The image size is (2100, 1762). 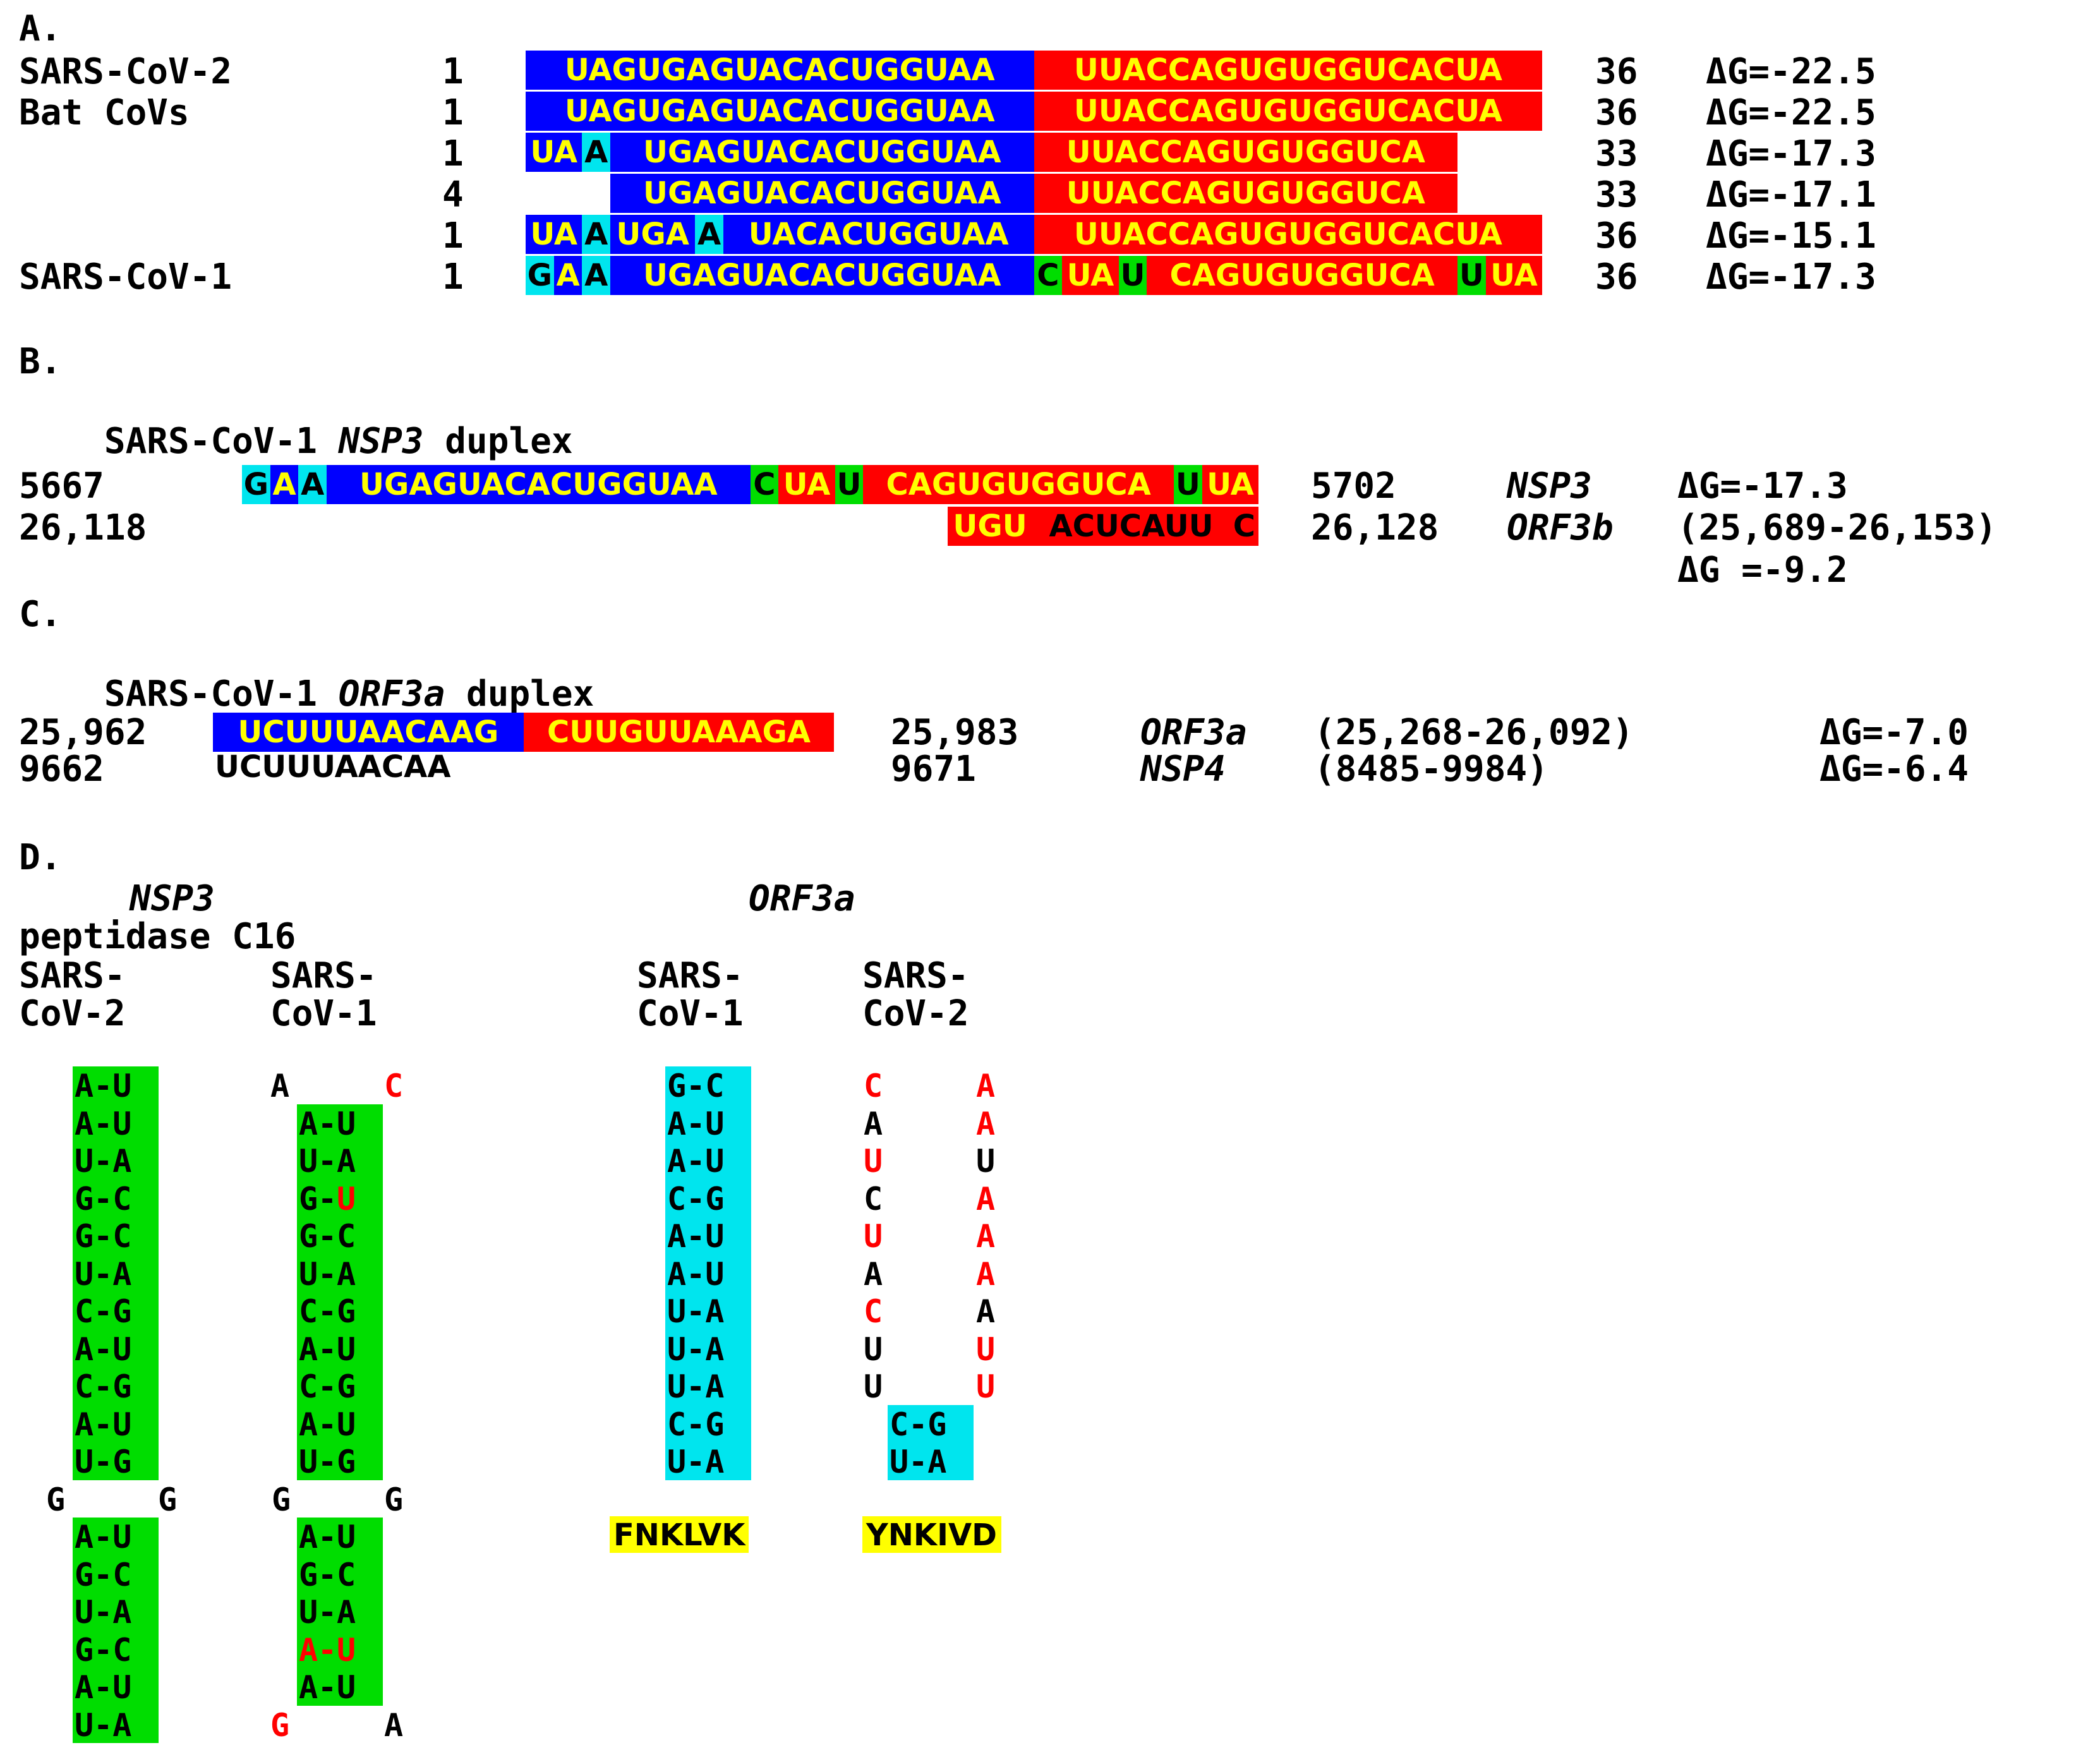 I want to click on sequence-segment: ACUCAUU, so click(x=1131, y=526).